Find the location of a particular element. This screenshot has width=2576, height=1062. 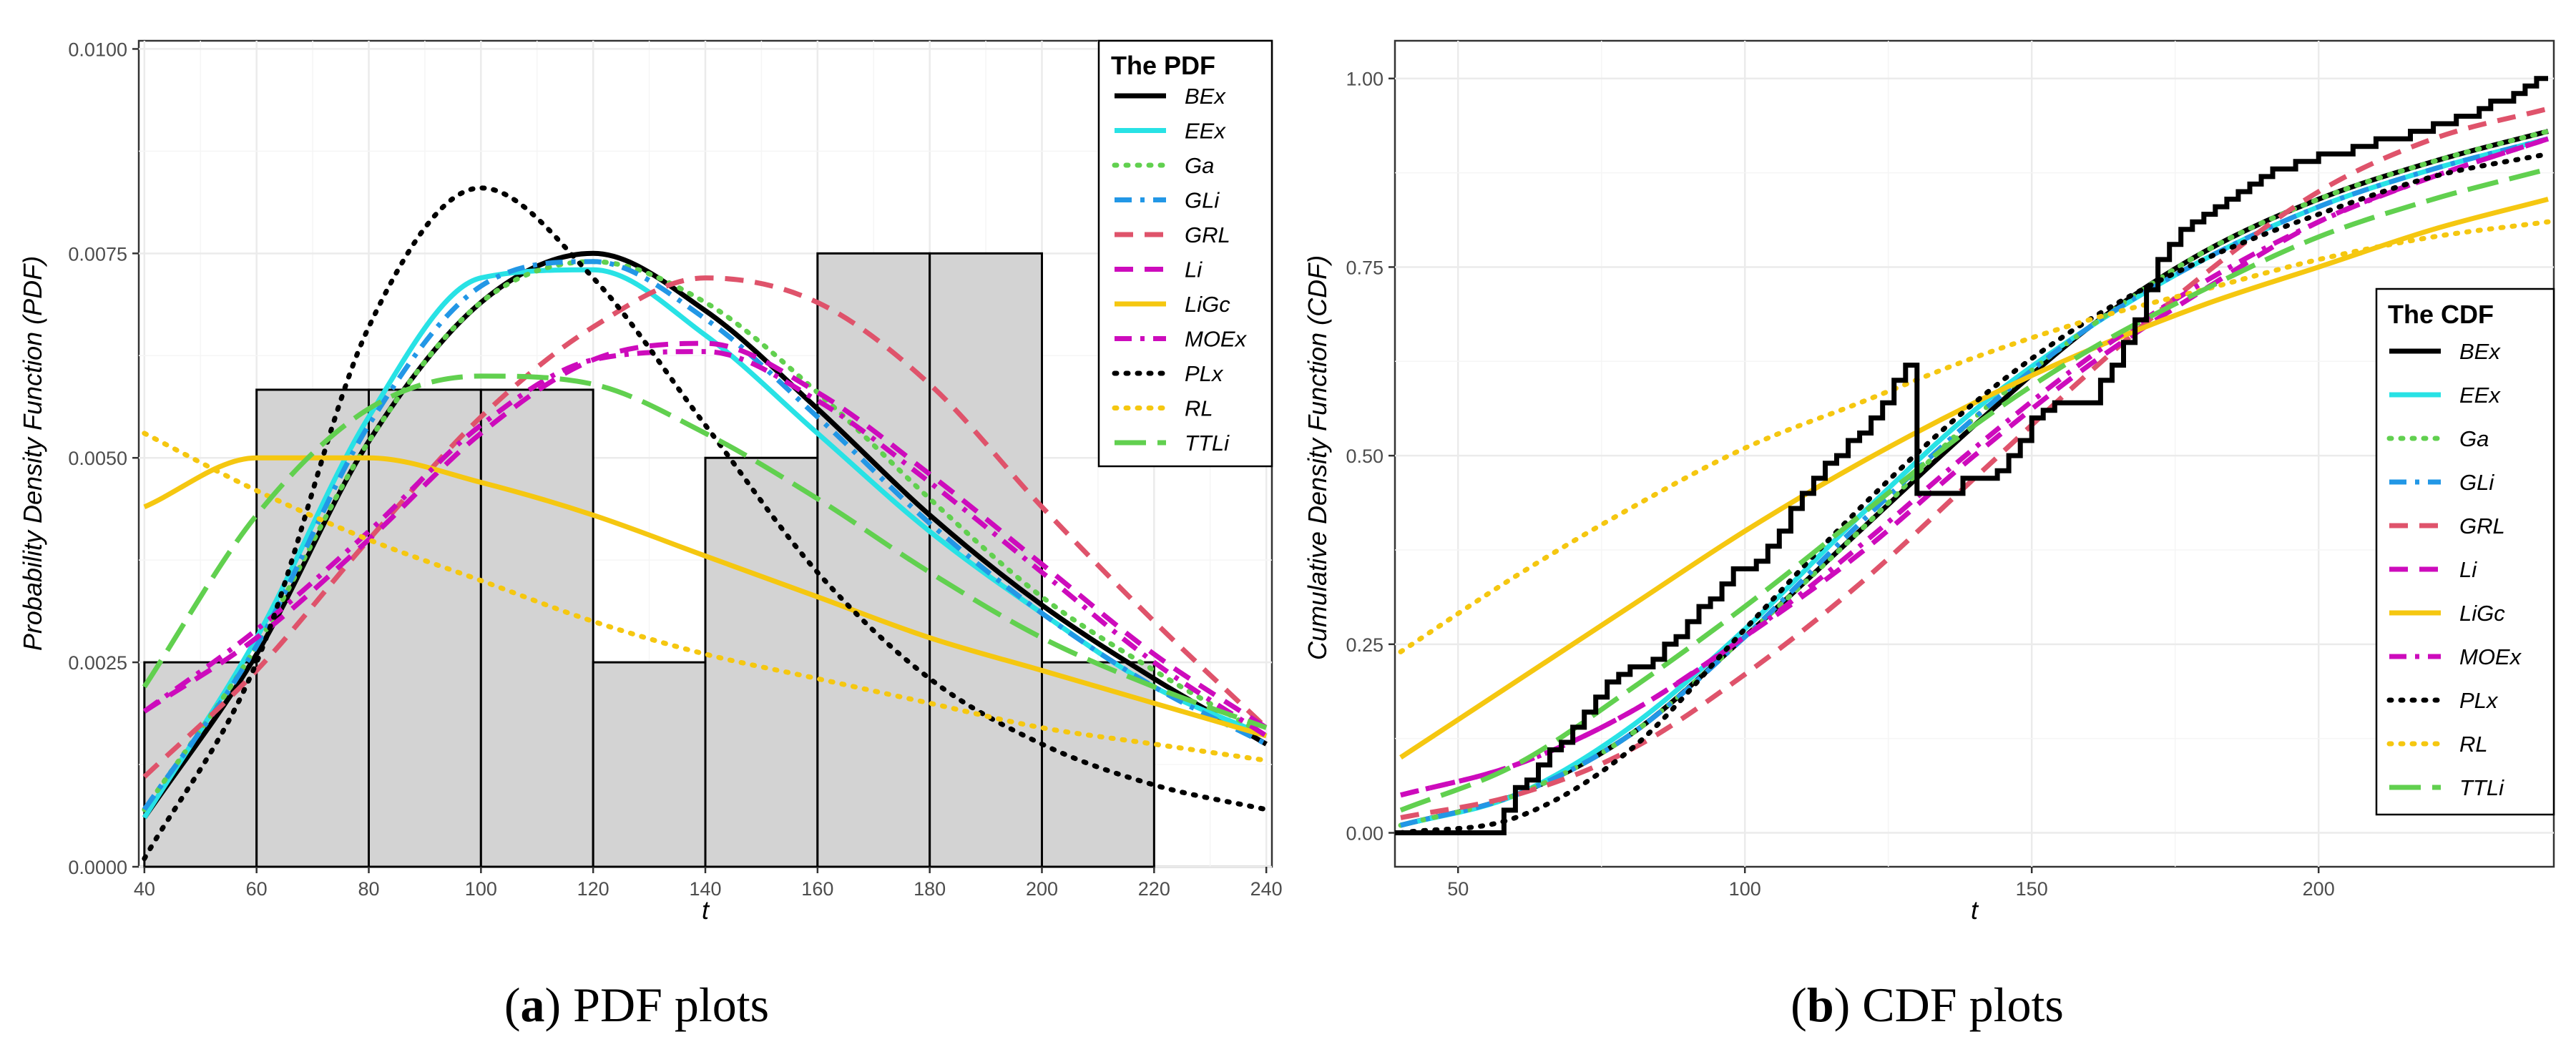

y-tick-label: 0.25 is located at coordinates (1365, 645).